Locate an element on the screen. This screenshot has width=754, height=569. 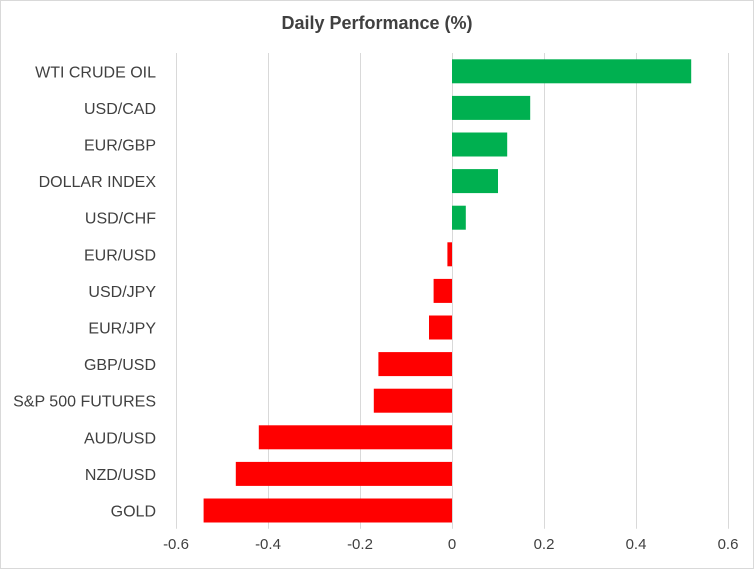
category-label-eur-jpy: EUR/JPY is located at coordinates (122, 329).